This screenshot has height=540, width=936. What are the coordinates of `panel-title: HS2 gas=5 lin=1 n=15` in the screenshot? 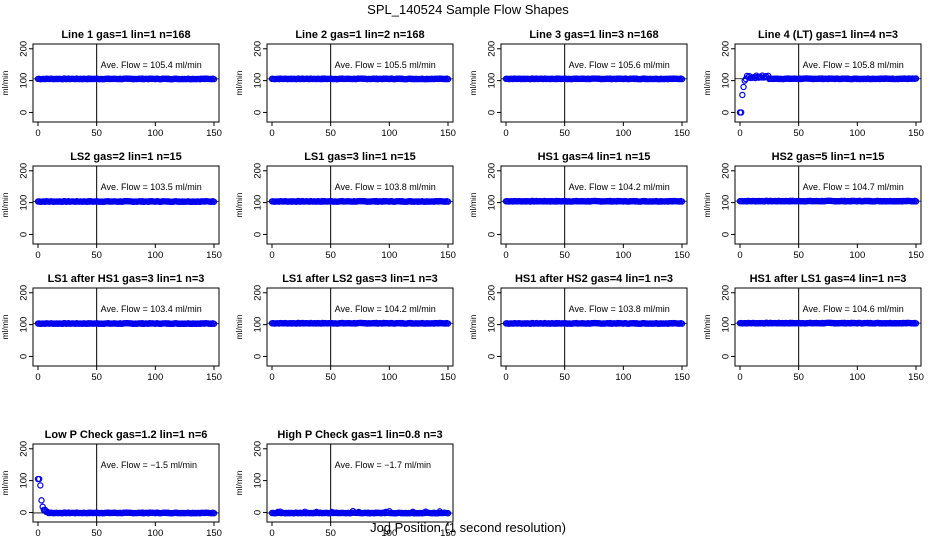 It's located at (828, 157).